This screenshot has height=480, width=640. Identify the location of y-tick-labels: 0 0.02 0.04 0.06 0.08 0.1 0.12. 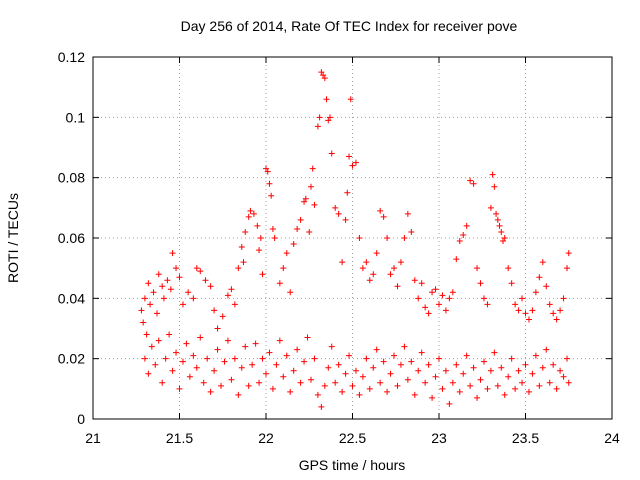
(71, 238).